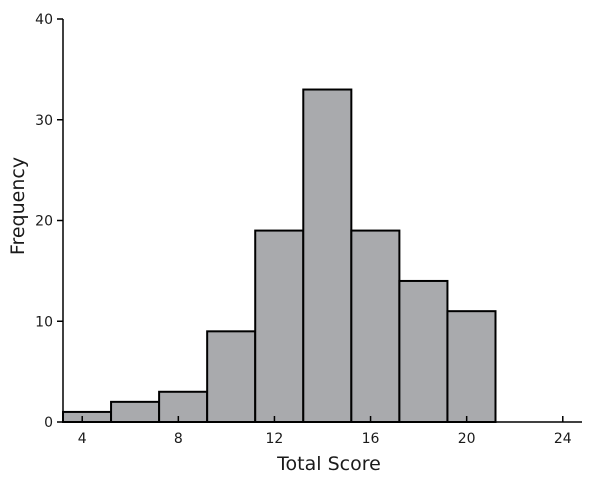  What do you see at coordinates (563, 439) in the screenshot?
I see `x-tick-label-5: 24` at bounding box center [563, 439].